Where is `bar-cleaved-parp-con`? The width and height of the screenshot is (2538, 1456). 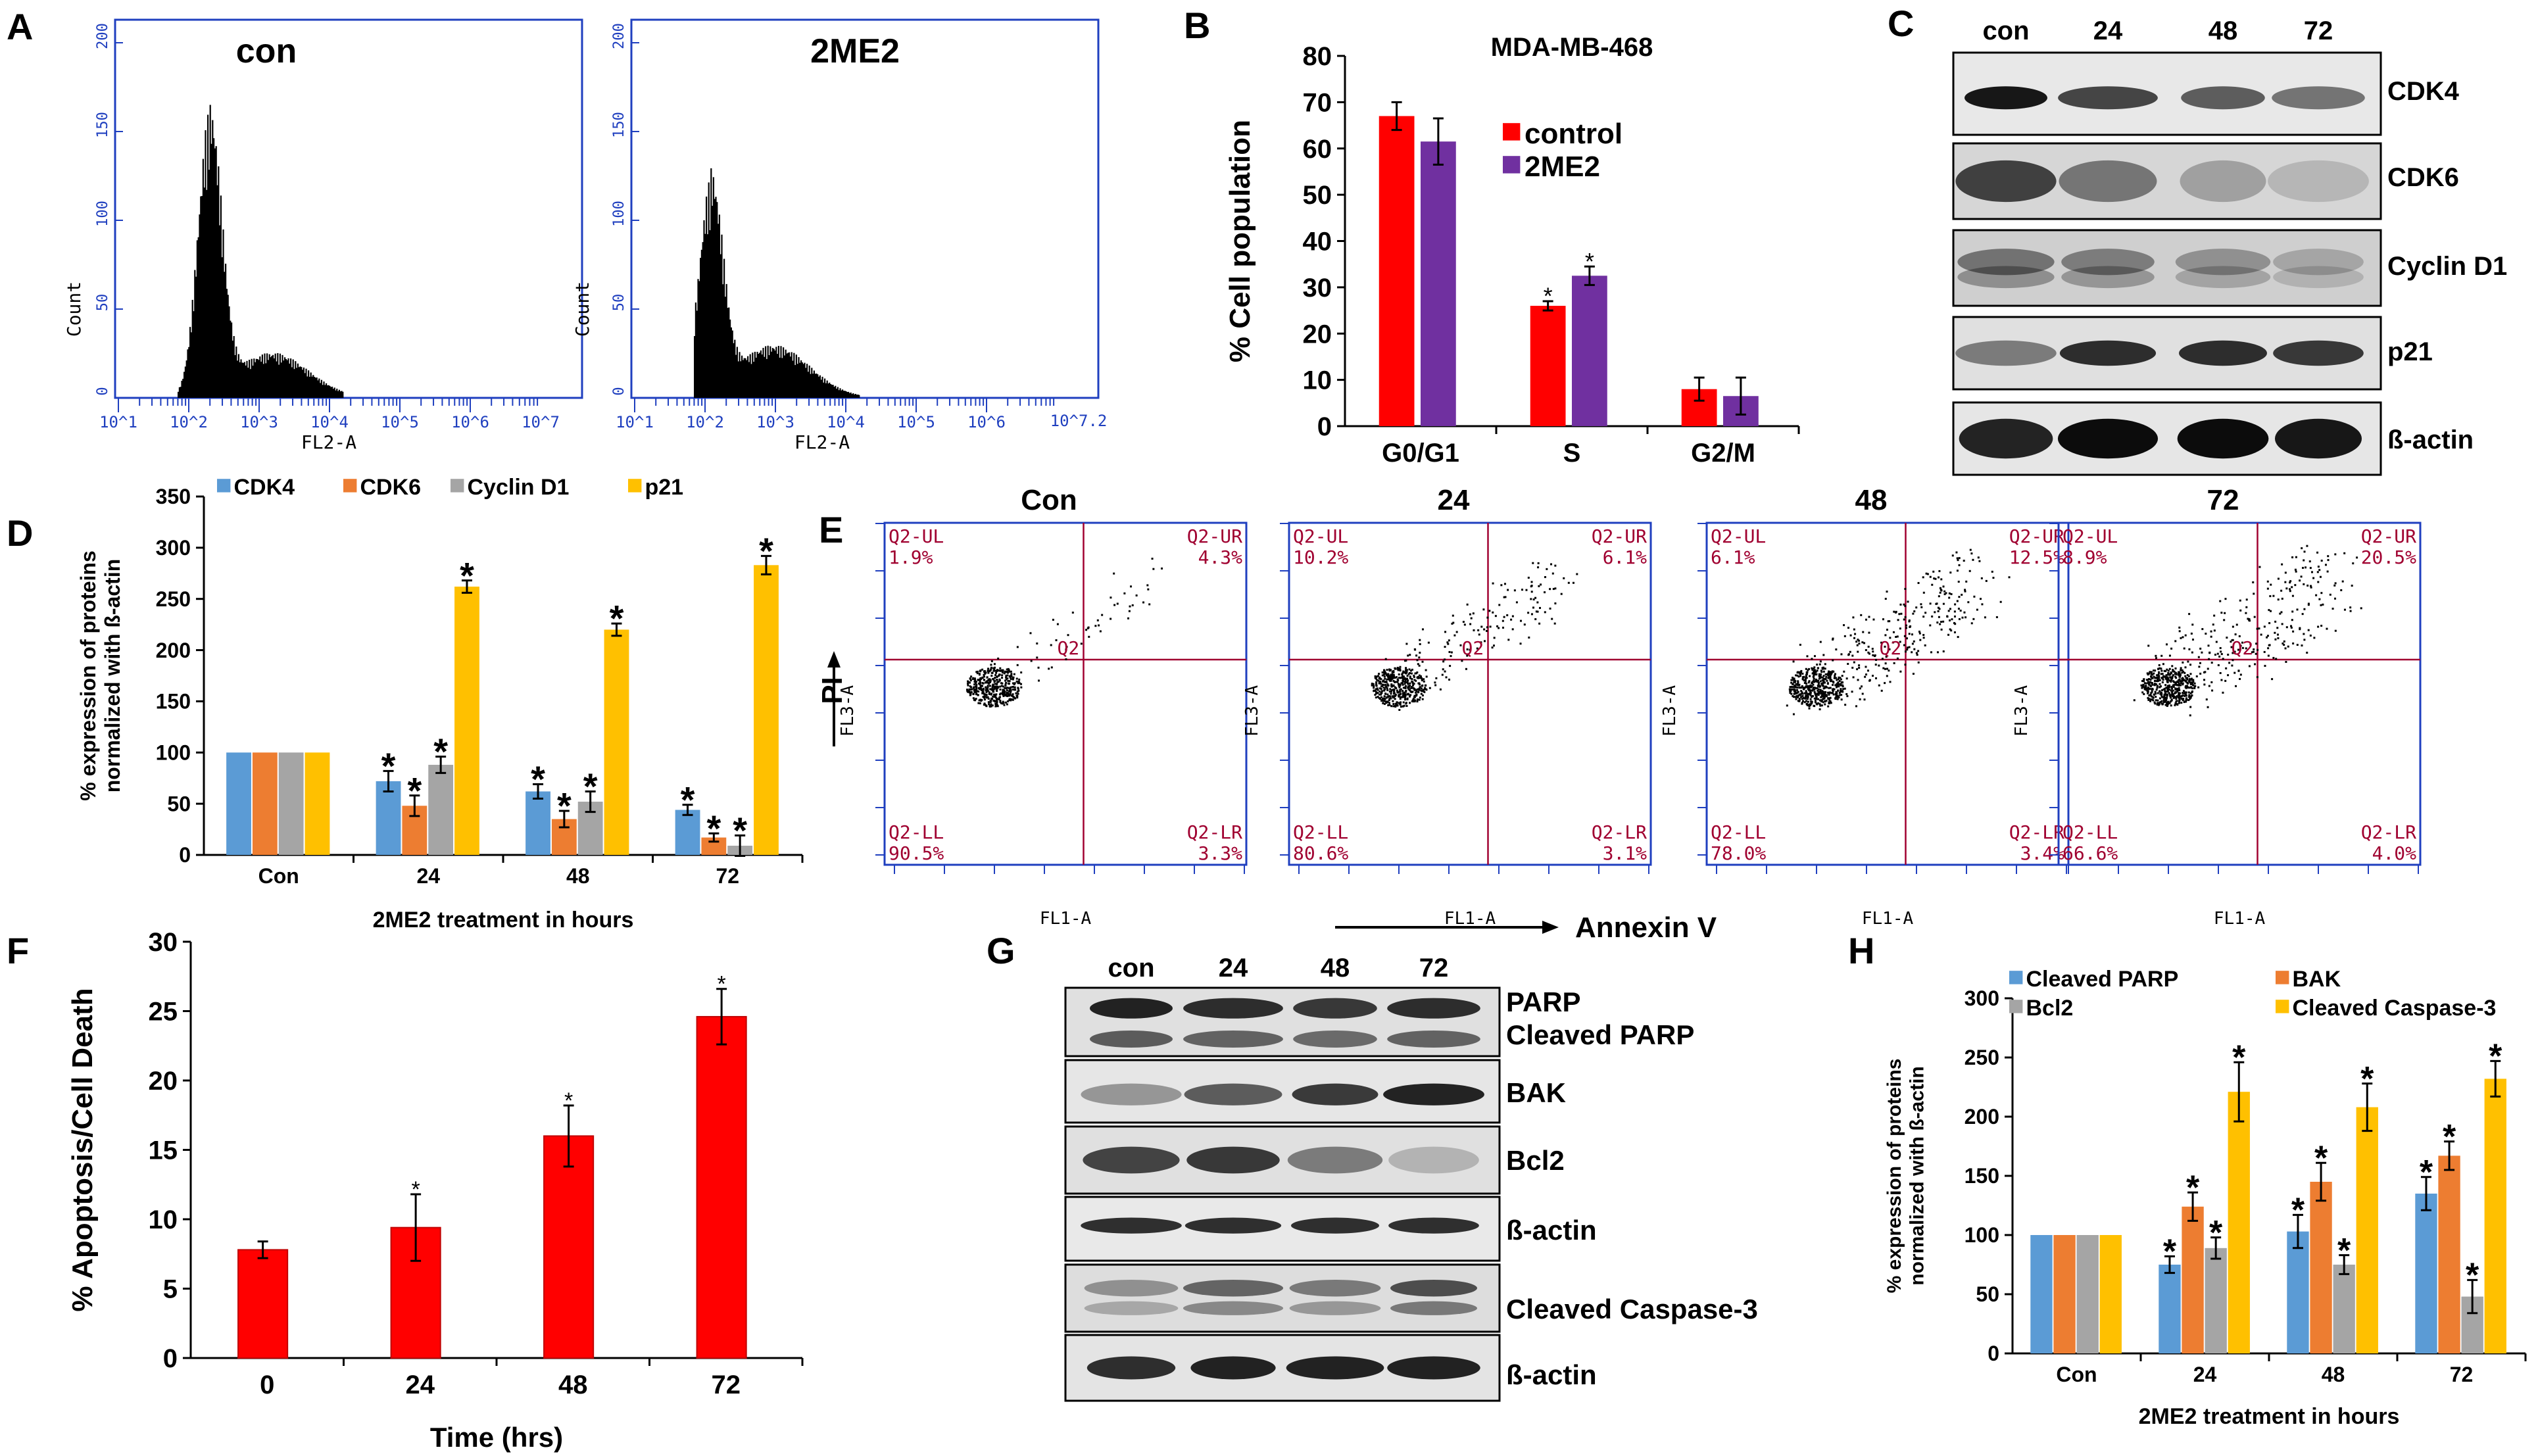
bar-cleaved-parp-con is located at coordinates (2041, 1294).